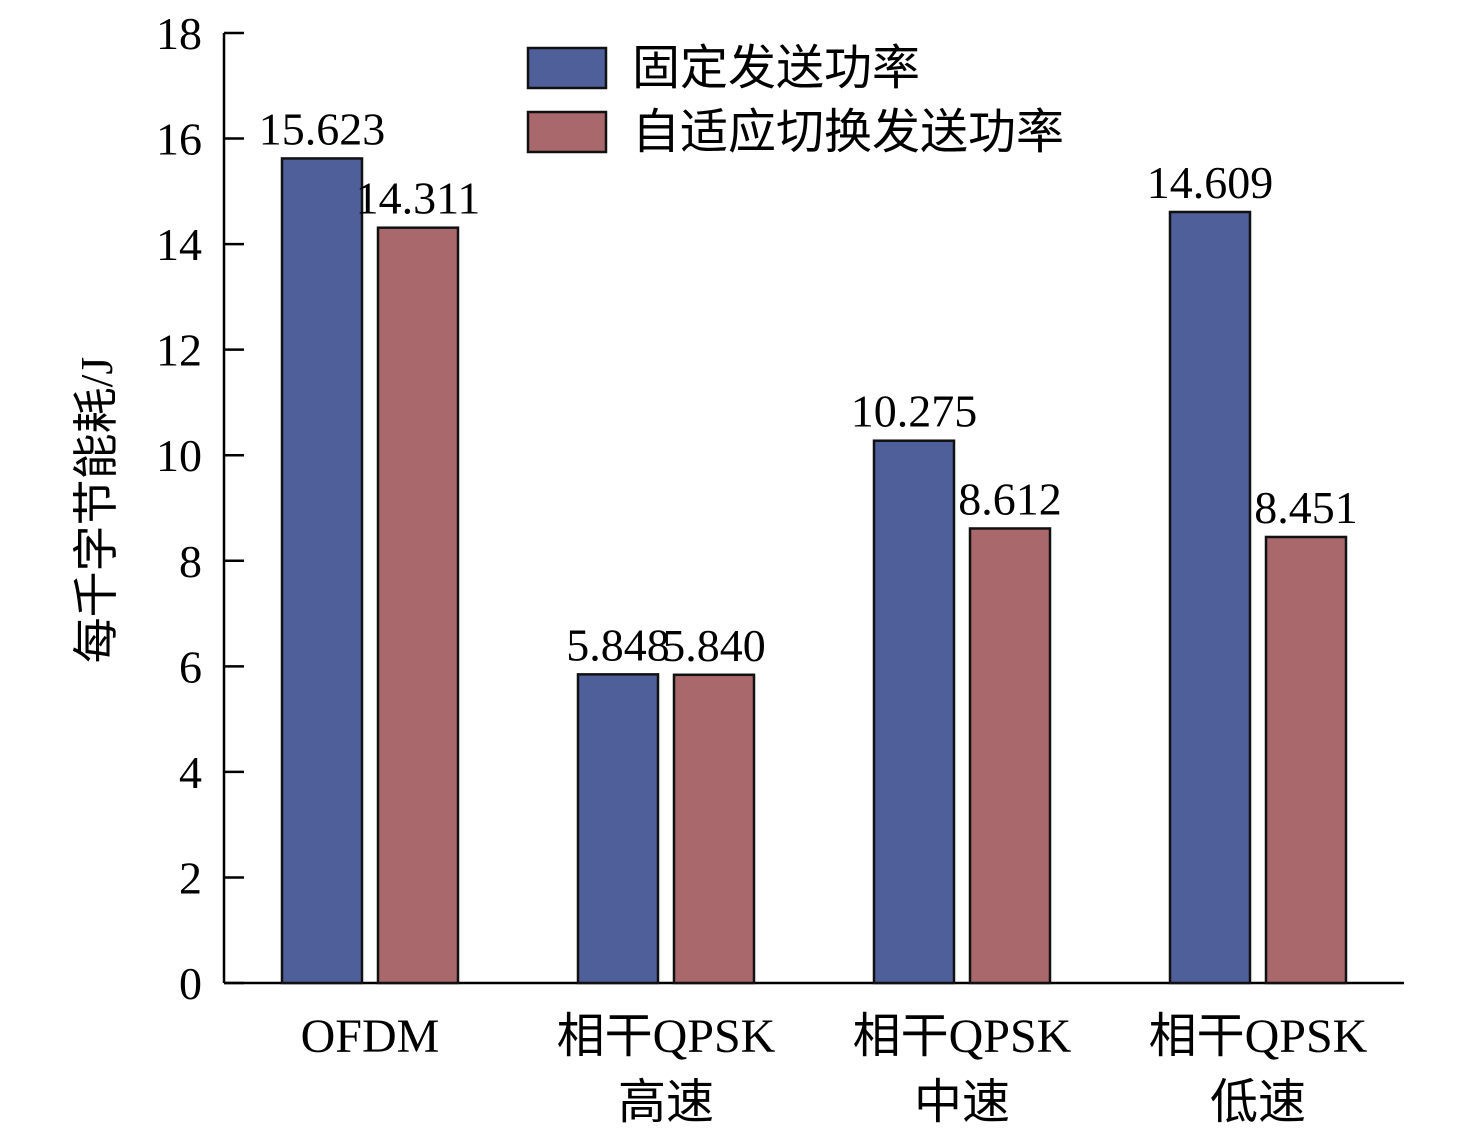  I want to click on data-label: 5.840, so click(714, 645).